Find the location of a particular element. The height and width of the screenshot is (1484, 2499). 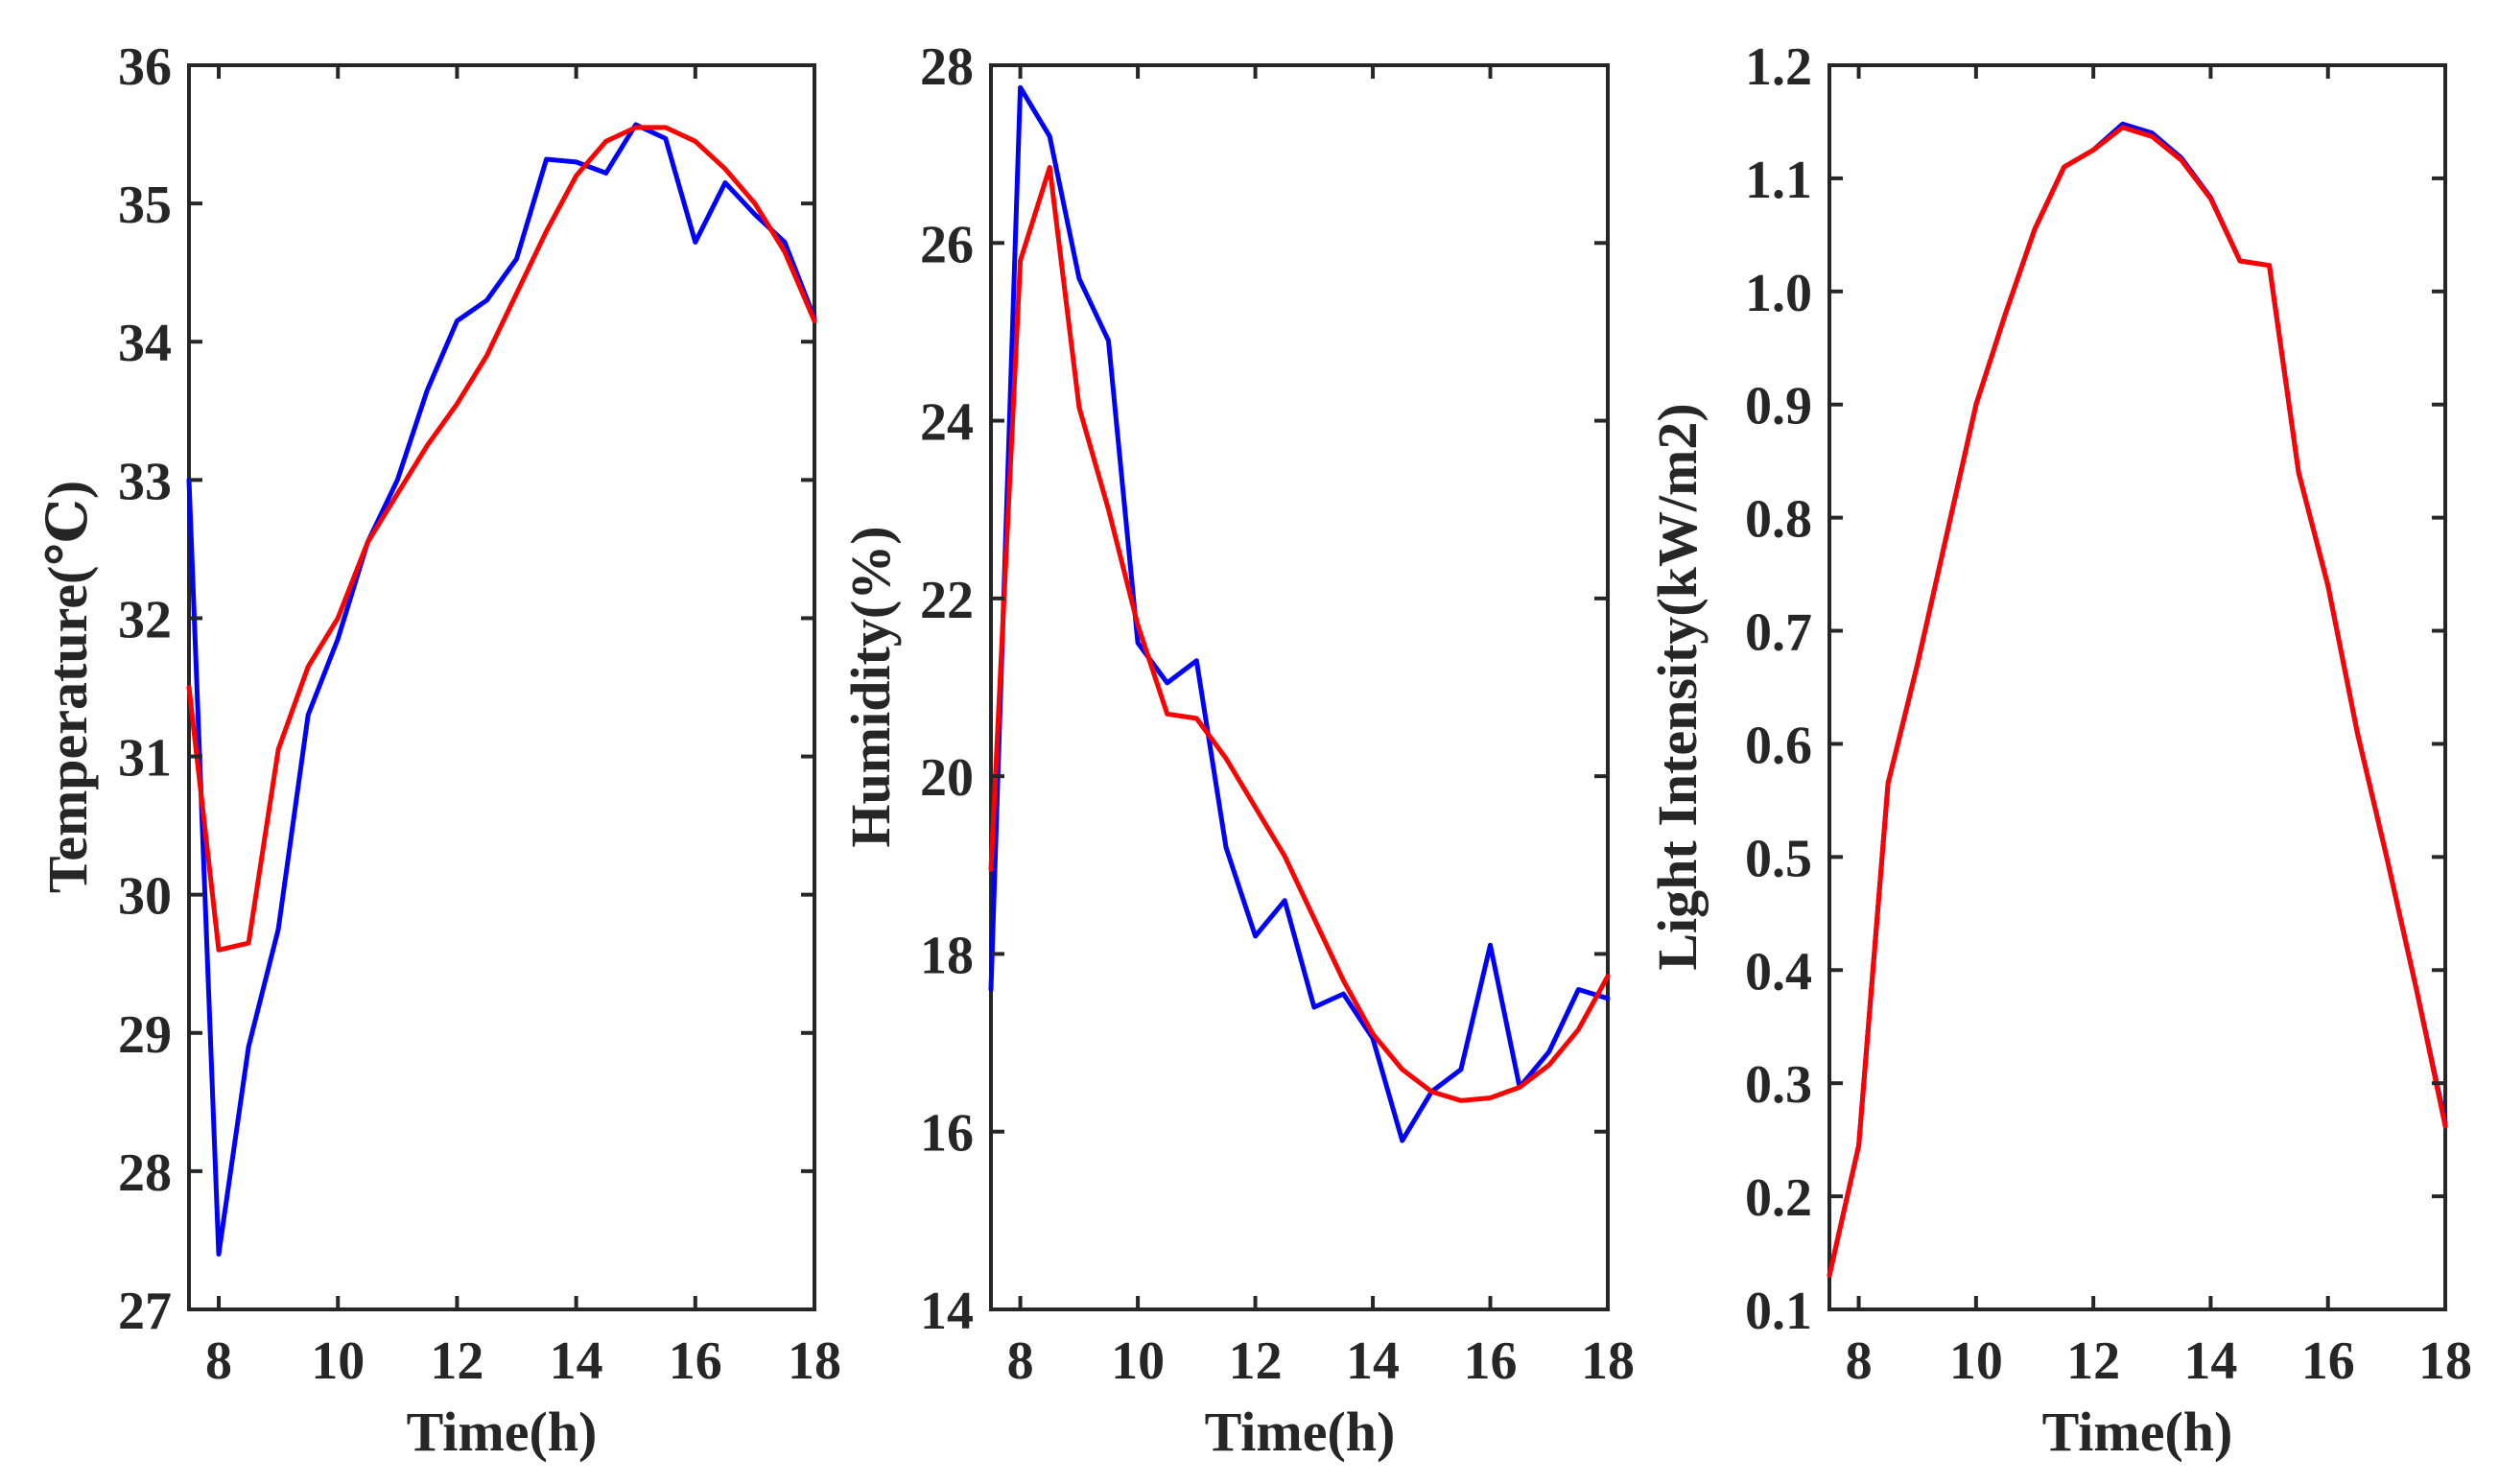

humidity-x-tick-label: 14 is located at coordinates (1373, 1361).